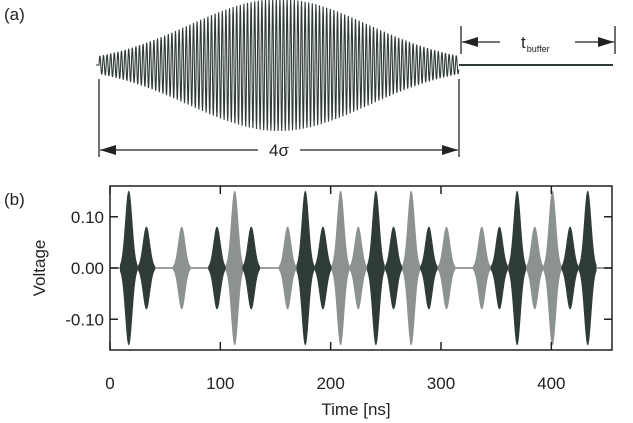 Image resolution: width=633 pixels, height=423 pixels. What do you see at coordinates (606, 42) in the screenshot?
I see `buffer-right-arrowhead` at bounding box center [606, 42].